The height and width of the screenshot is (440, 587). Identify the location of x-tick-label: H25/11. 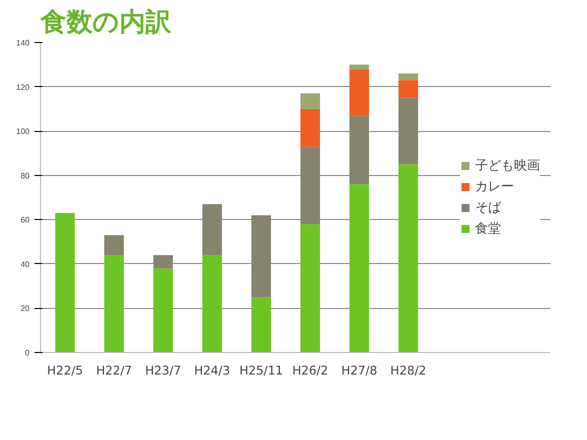
(261, 371).